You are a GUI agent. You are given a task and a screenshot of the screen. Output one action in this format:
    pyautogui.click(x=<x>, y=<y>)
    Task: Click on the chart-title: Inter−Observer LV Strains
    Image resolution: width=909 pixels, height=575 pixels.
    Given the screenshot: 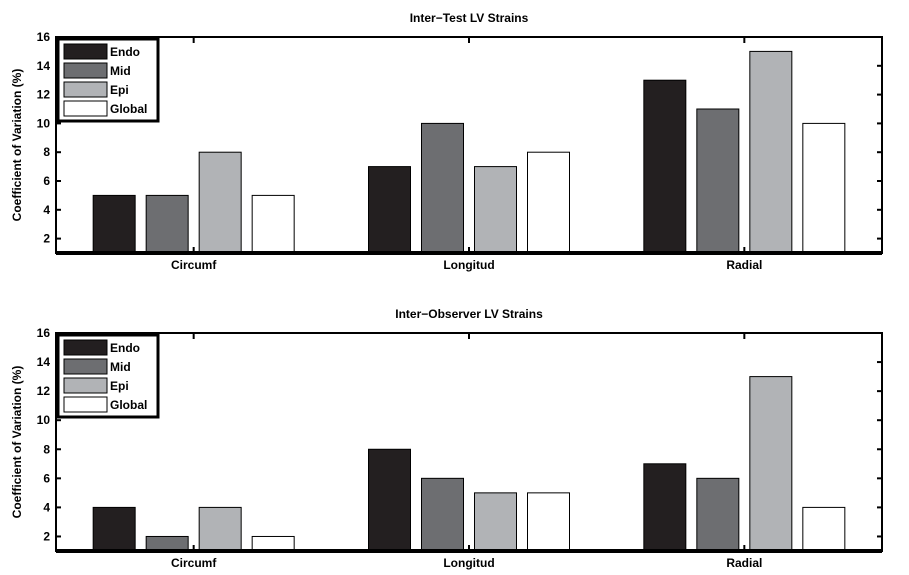 What is the action you would take?
    pyautogui.click(x=469, y=314)
    